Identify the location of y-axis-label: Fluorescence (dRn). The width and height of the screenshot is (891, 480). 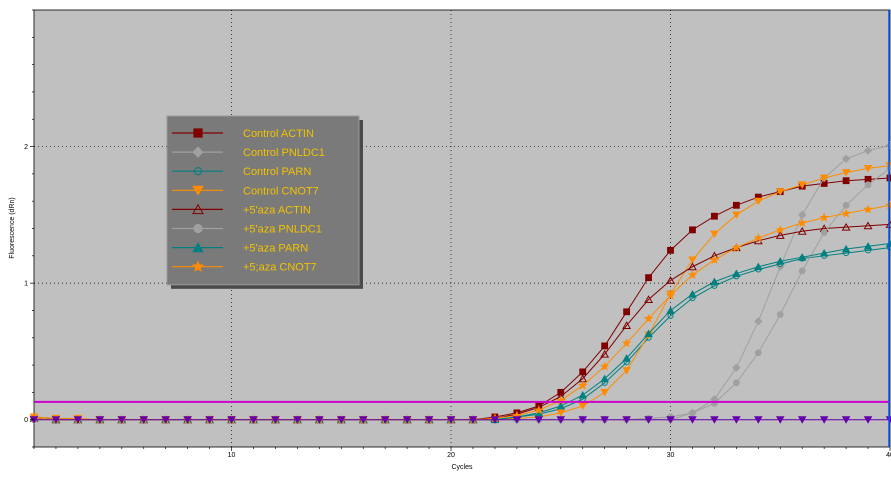
(12, 227).